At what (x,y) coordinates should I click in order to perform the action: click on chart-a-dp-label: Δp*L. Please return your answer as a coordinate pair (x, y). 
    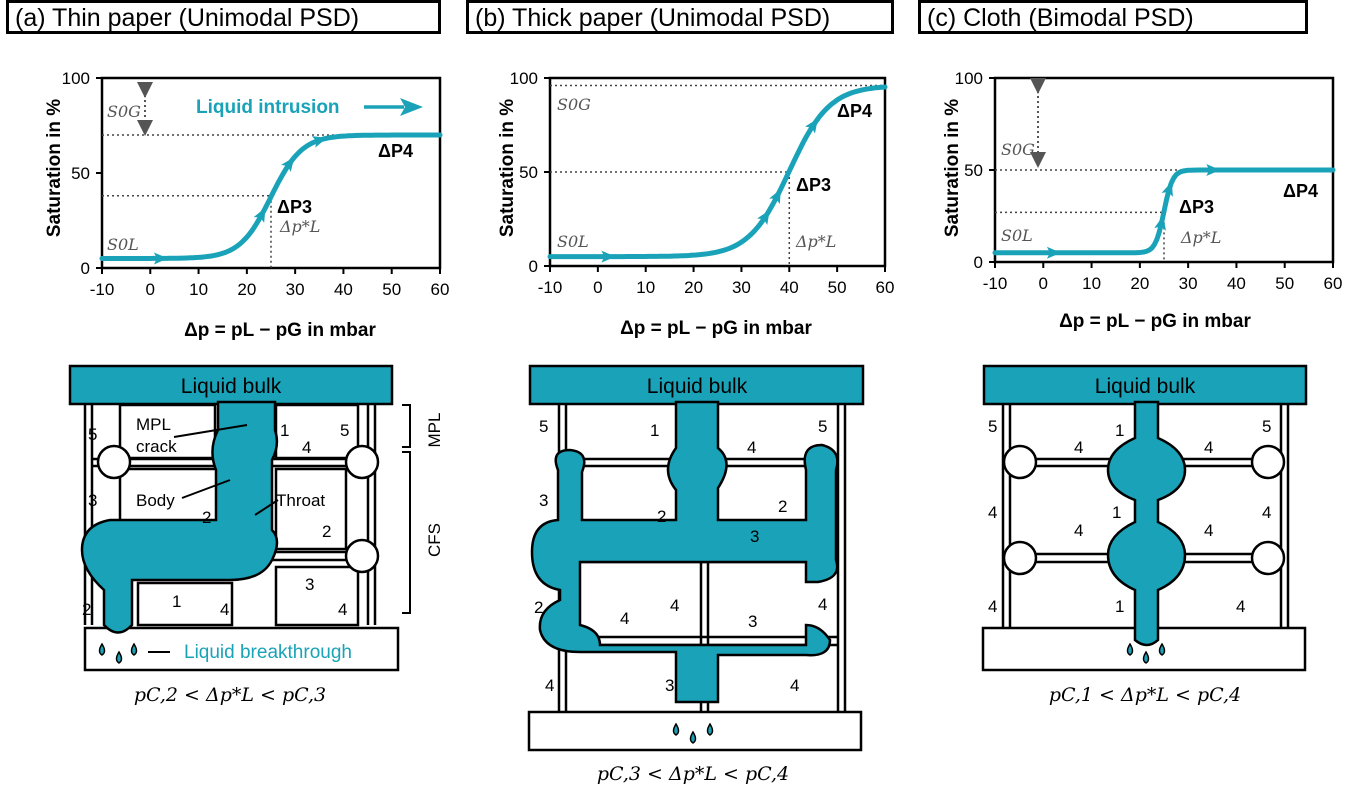
    Looking at the image, I should click on (299, 226).